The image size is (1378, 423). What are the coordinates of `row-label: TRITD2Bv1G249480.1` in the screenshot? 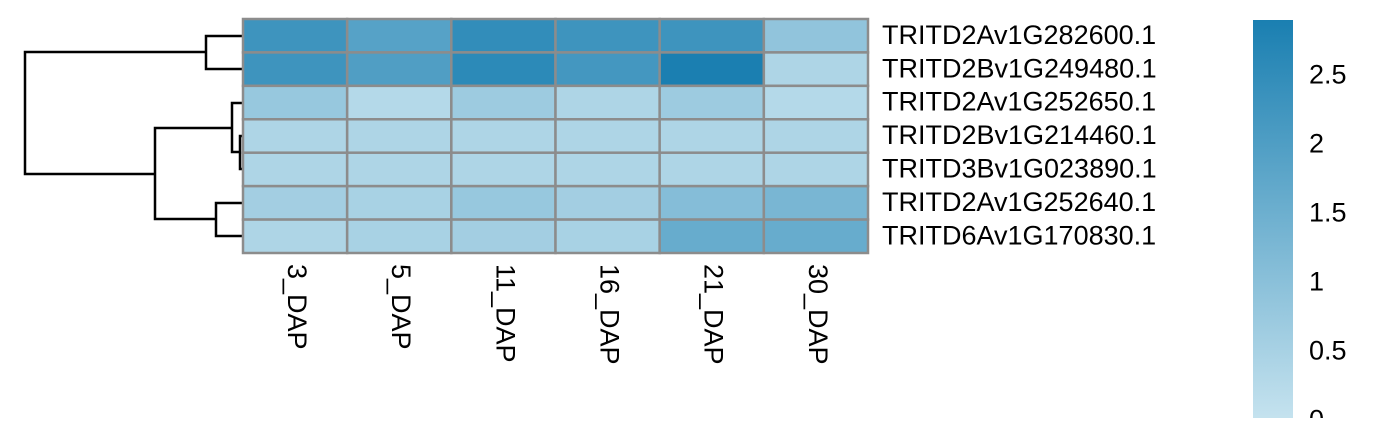 It's located at (1019, 68).